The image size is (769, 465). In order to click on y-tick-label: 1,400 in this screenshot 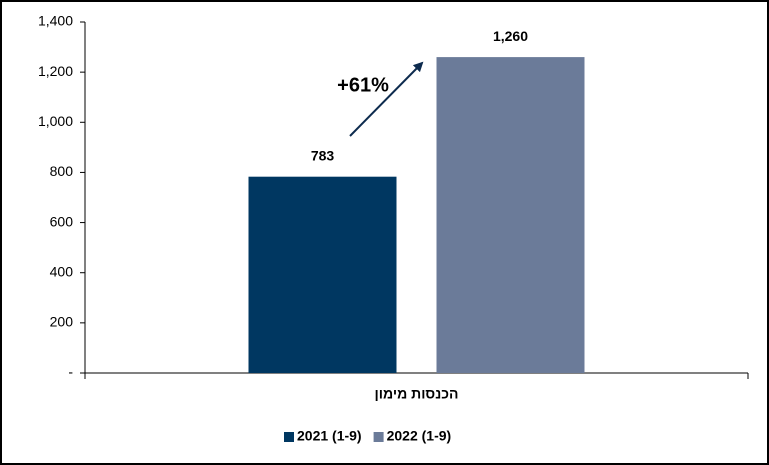, I will do `click(55, 21)`.